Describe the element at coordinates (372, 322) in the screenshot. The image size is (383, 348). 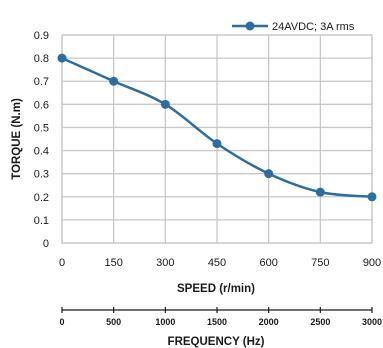
I see `frequency-tick-label: 3000` at that location.